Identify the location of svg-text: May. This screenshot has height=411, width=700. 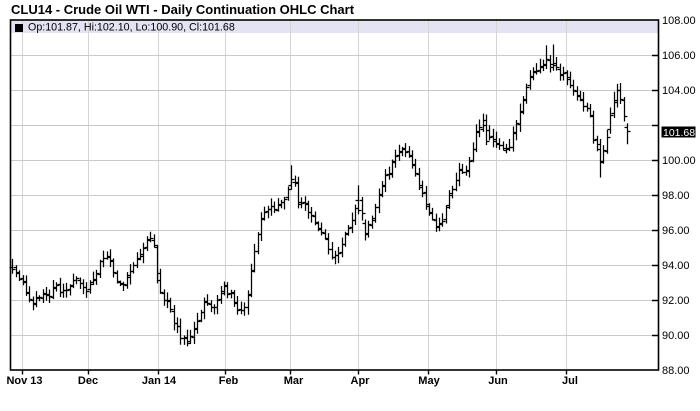
(429, 381).